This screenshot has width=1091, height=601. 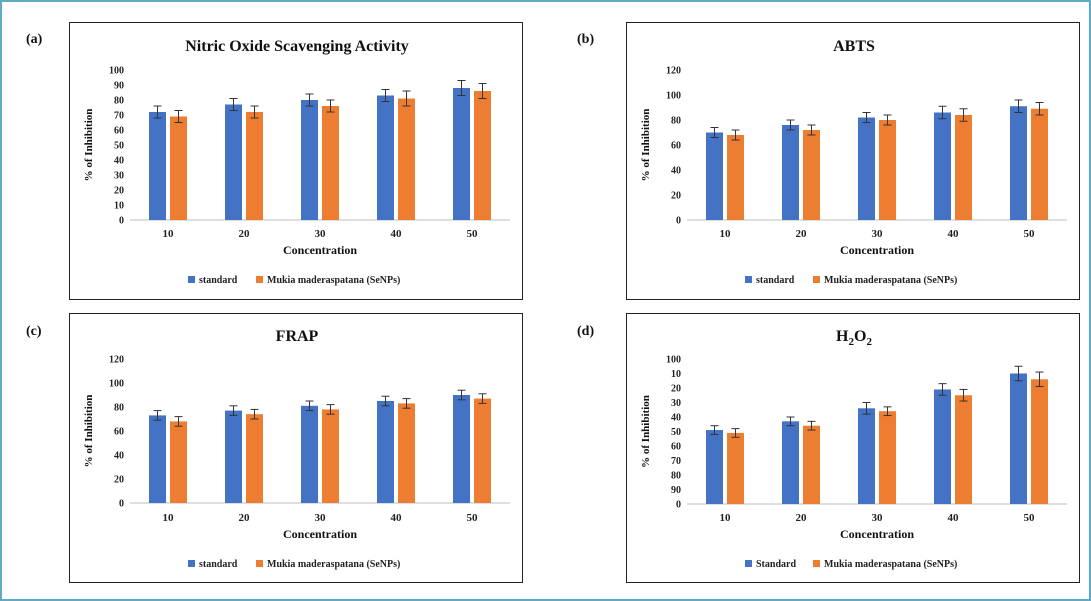 What do you see at coordinates (854, 46) in the screenshot?
I see `chart-title: ABTS` at bounding box center [854, 46].